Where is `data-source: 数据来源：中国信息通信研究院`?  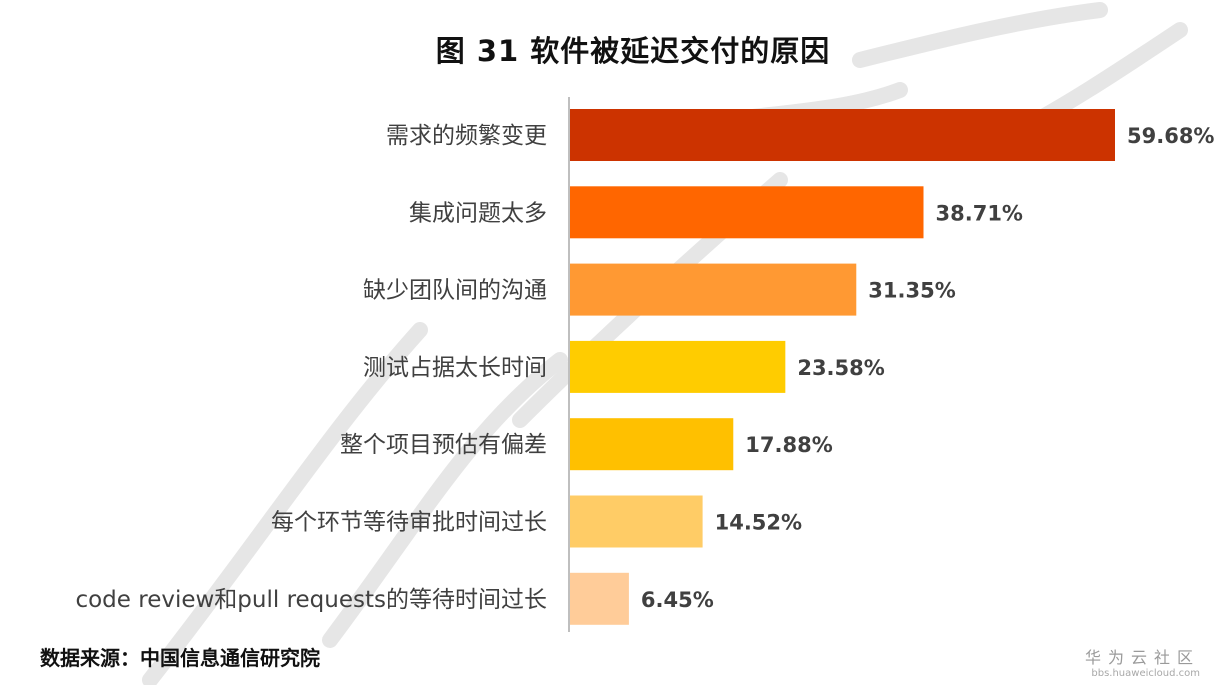
data-source: 数据来源：中国信息通信研究院 is located at coordinates (180, 658).